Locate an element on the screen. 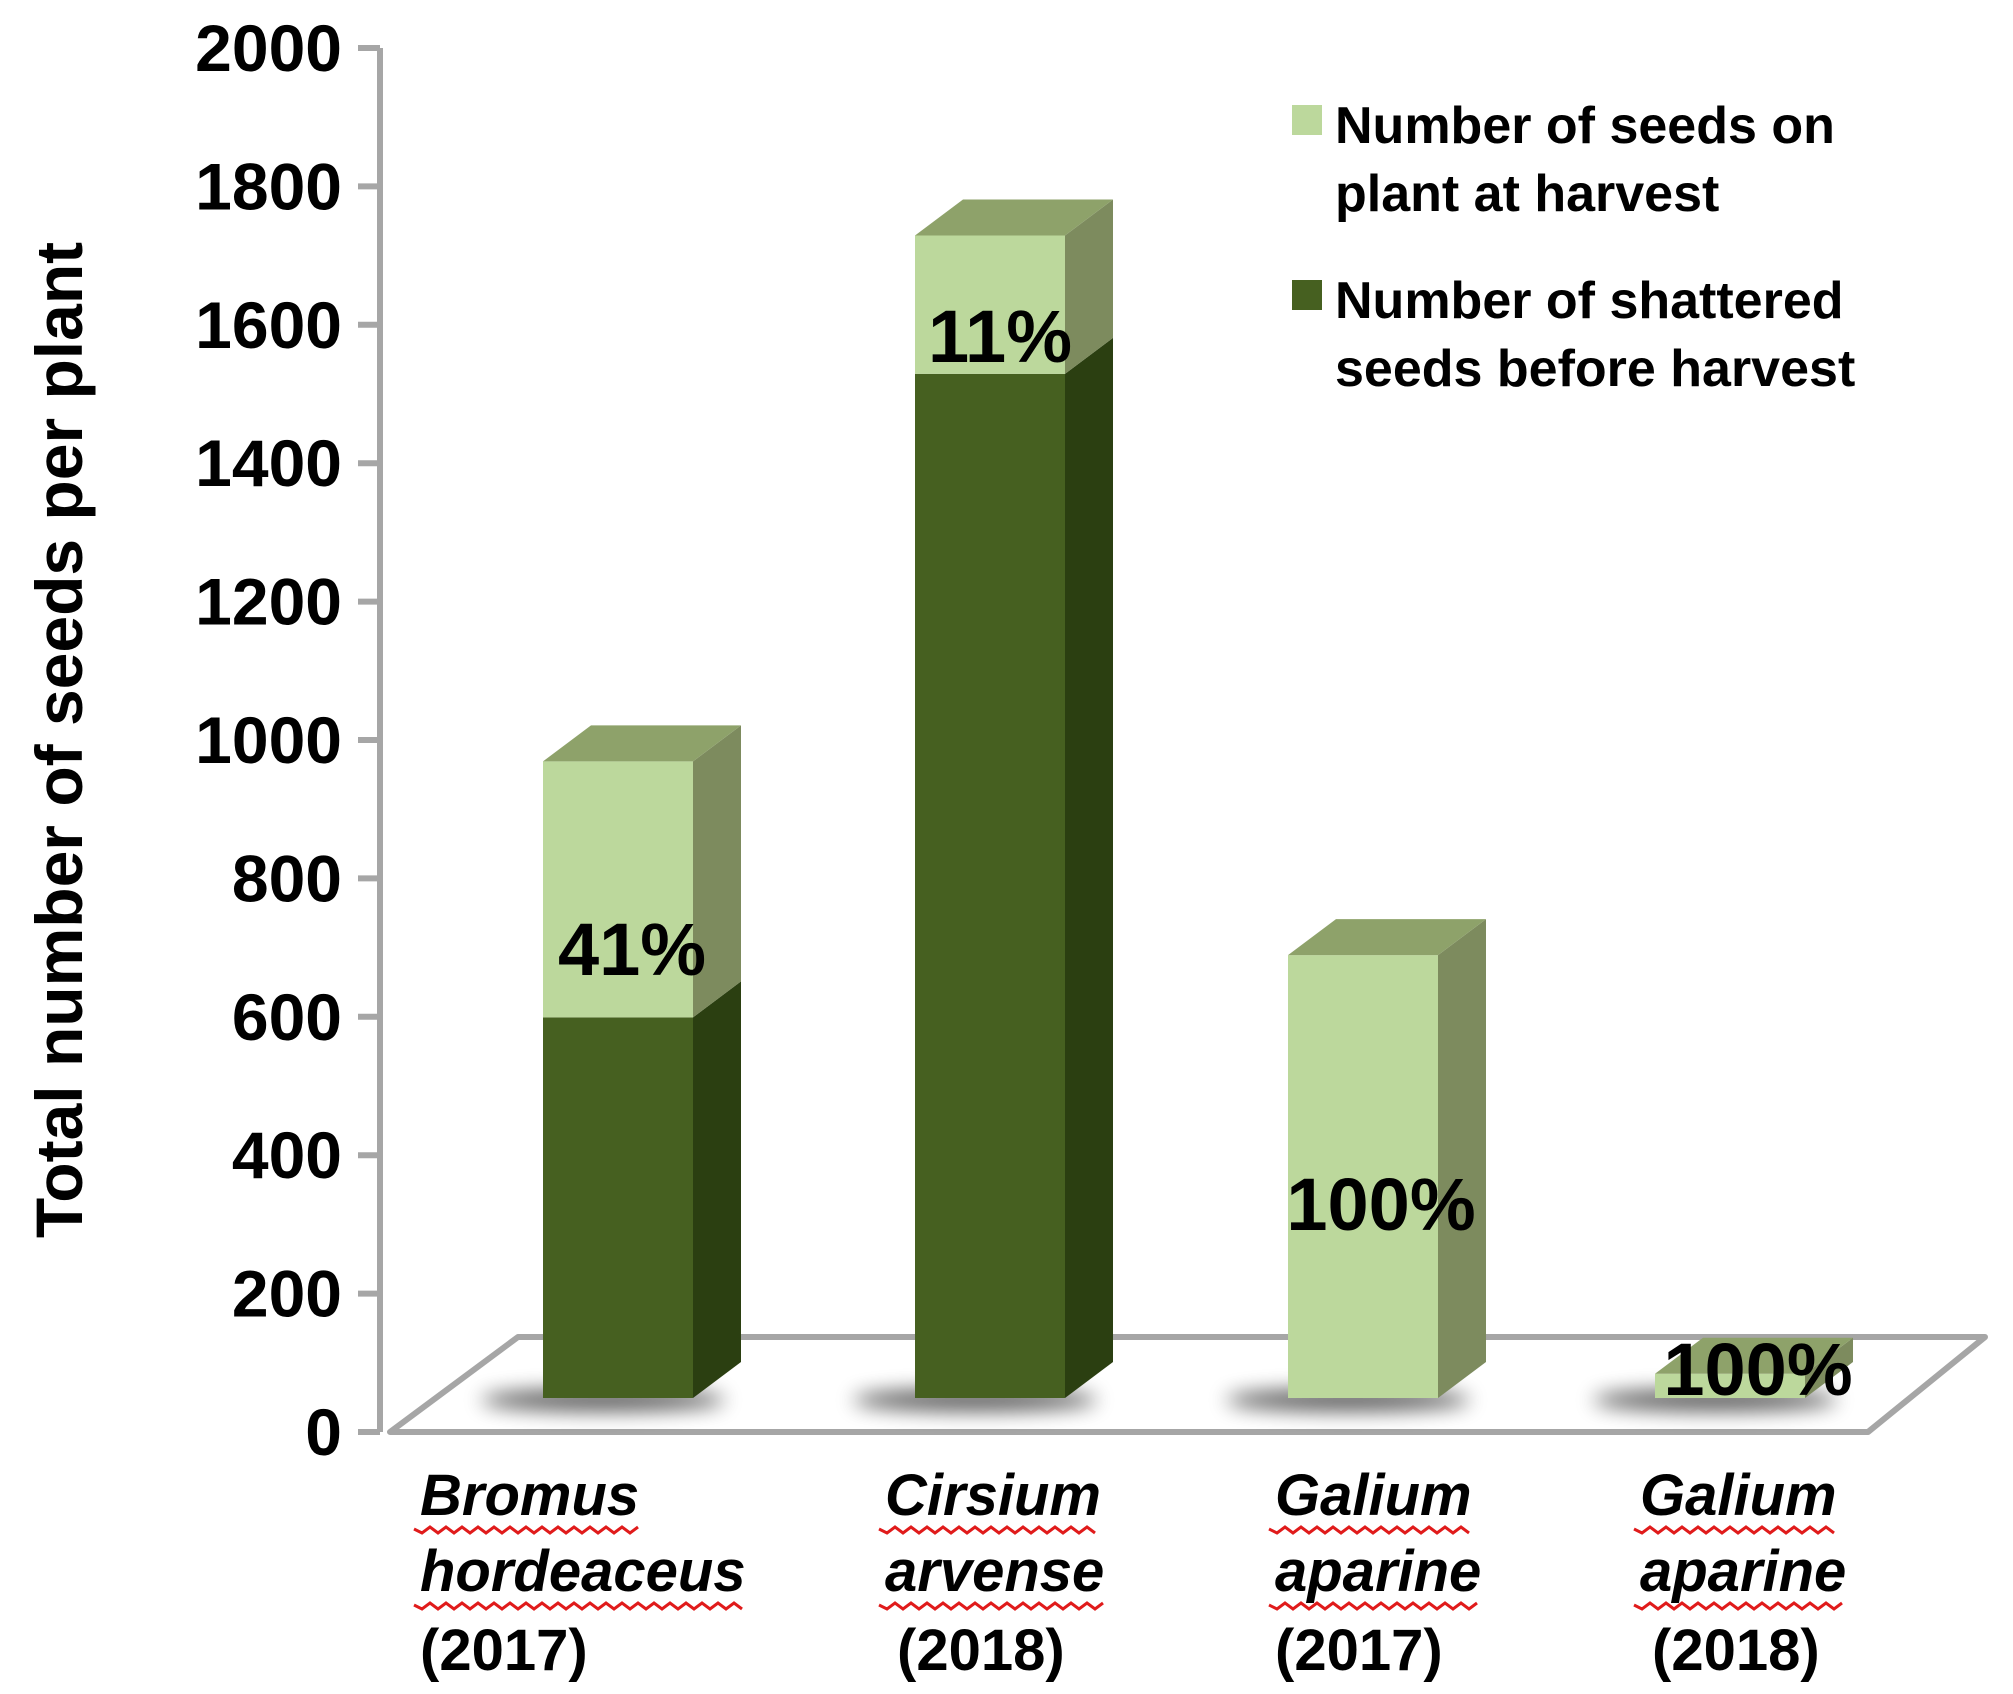 The image size is (2013, 1694). category-label: Cirsium arvense (2018) is located at coordinates (991, 1573).